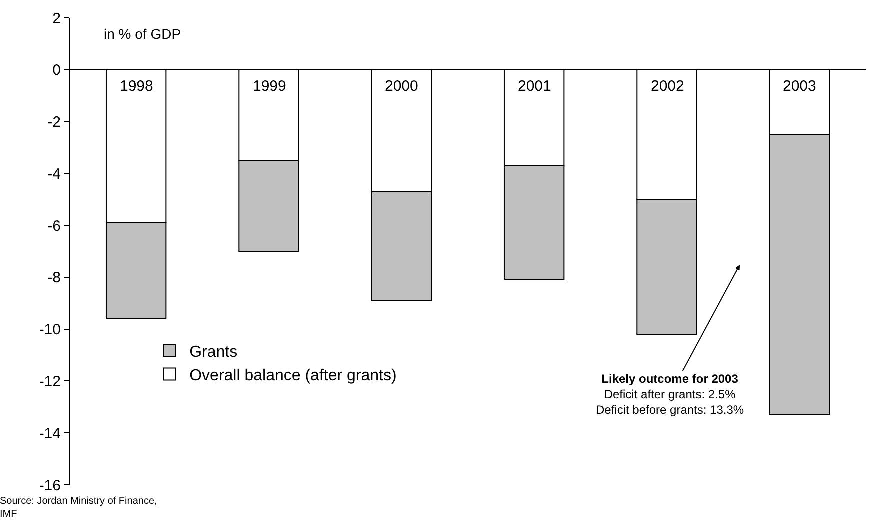 The height and width of the screenshot is (525, 876). What do you see at coordinates (799, 86) in the screenshot?
I see `x-tick-label: 2003` at bounding box center [799, 86].